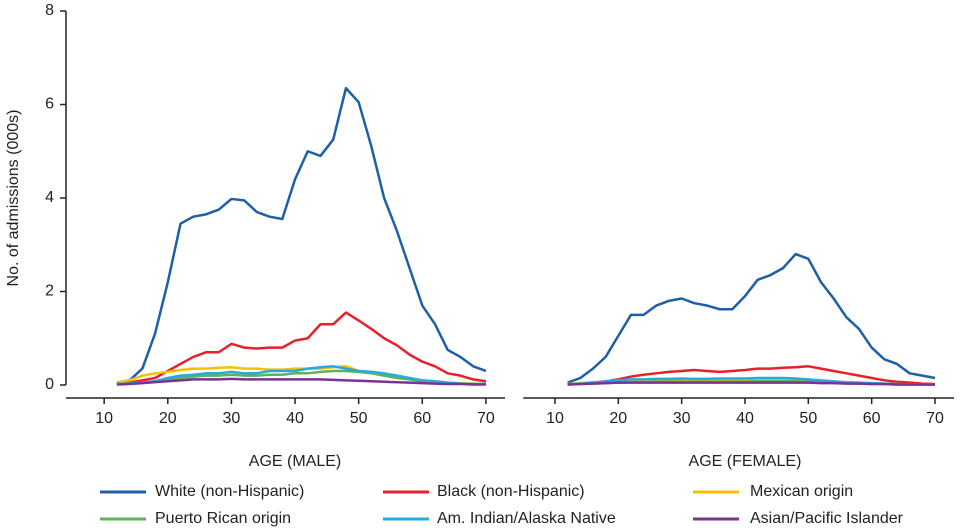 The image size is (967, 531). I want to click on y-tick-label: 4, so click(49, 197).